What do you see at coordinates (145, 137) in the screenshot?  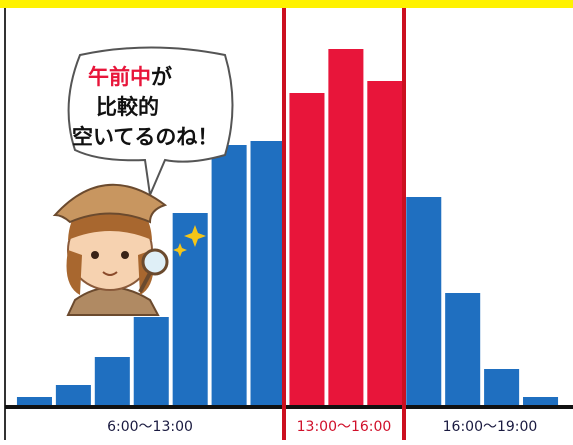 I see `annotation-text: 空いてるのね！` at bounding box center [145, 137].